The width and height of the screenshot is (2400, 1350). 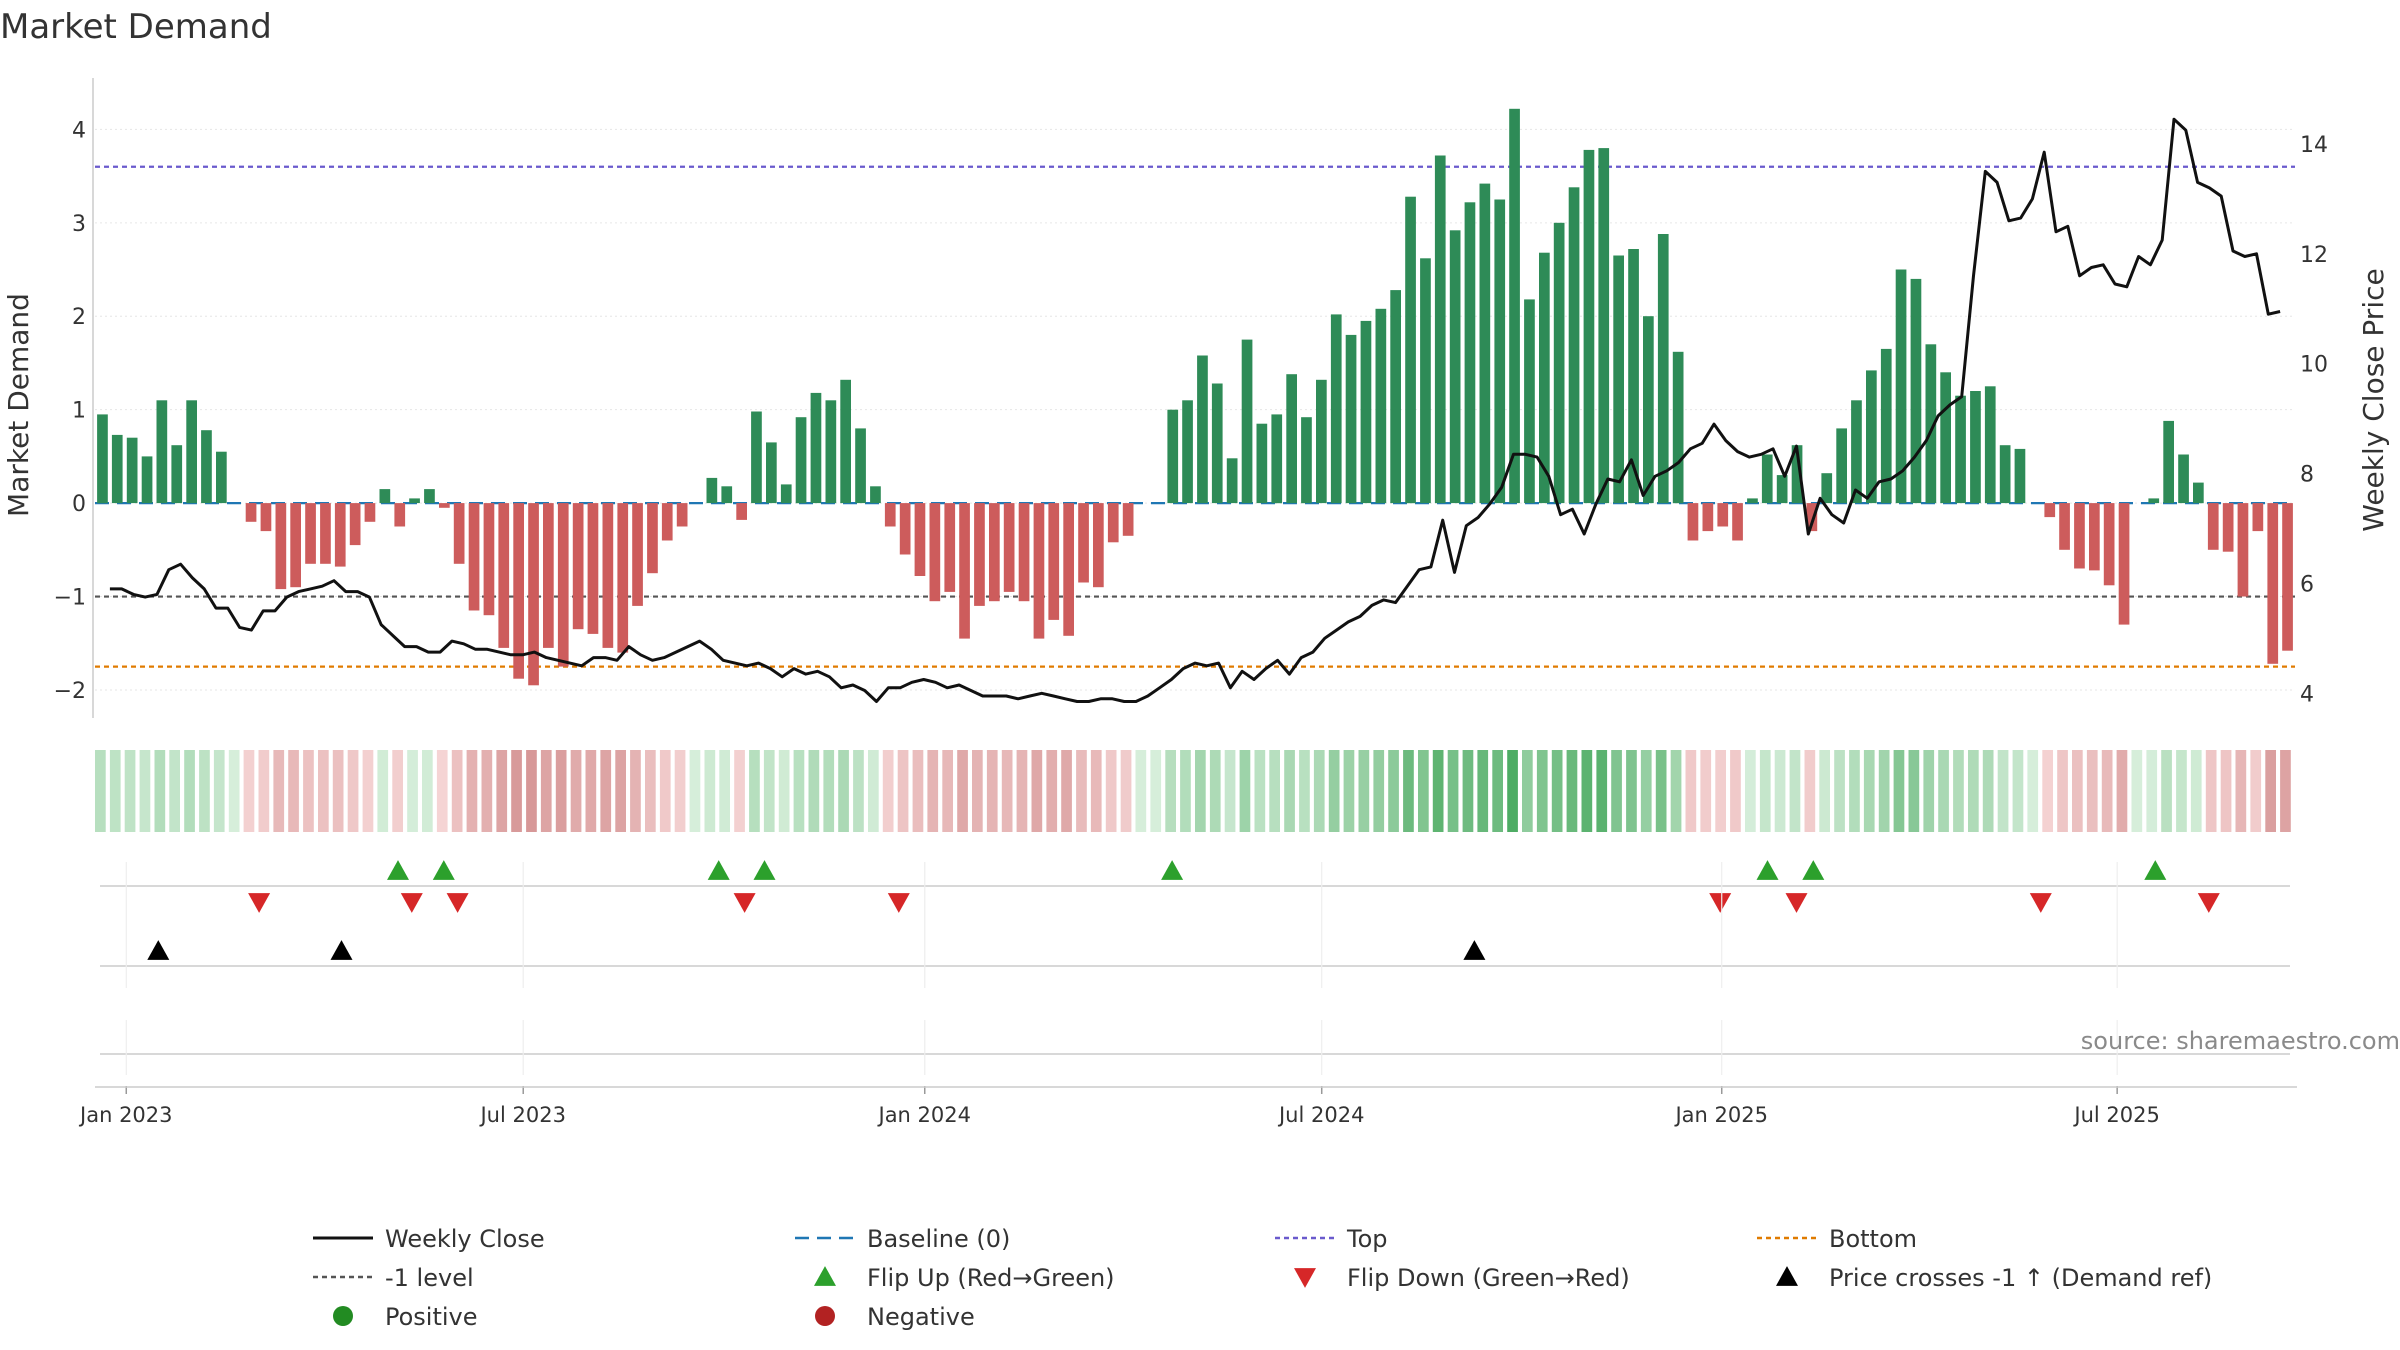 What do you see at coordinates (79, 224) in the screenshot?
I see `y-tick-label: 3` at bounding box center [79, 224].